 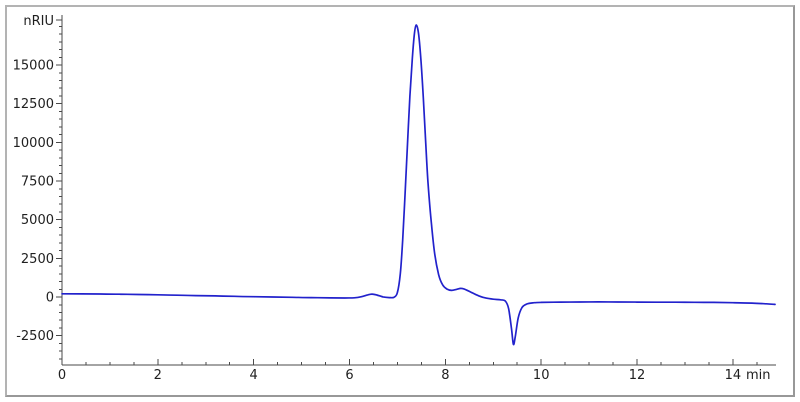 I want to click on y-tick-label: -2500, so click(x=35, y=336).